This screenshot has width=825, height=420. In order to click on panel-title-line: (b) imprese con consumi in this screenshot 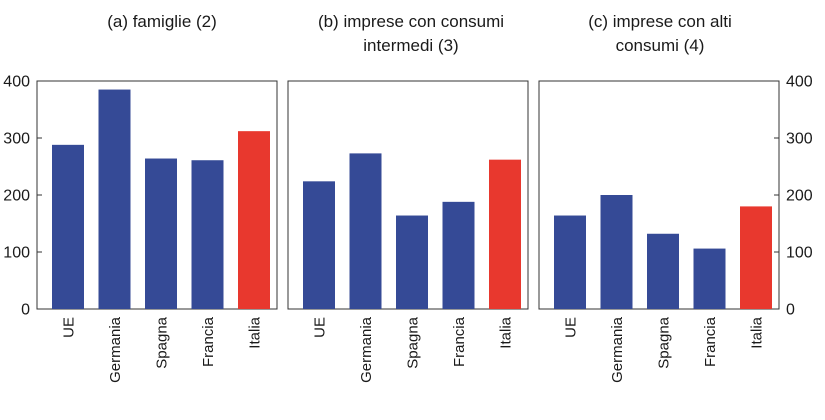, I will do `click(411, 21)`.